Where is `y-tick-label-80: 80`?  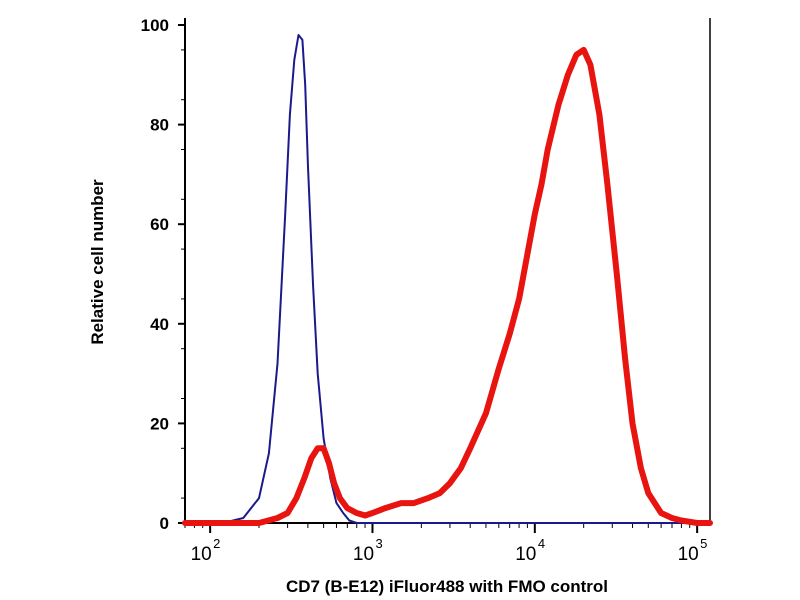 y-tick-label-80: 80 is located at coordinates (159, 125).